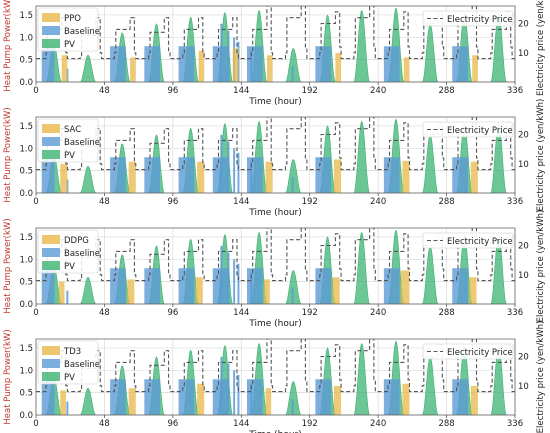  What do you see at coordinates (72, 352) in the screenshot?
I see `legend-label: TD3` at bounding box center [72, 352].